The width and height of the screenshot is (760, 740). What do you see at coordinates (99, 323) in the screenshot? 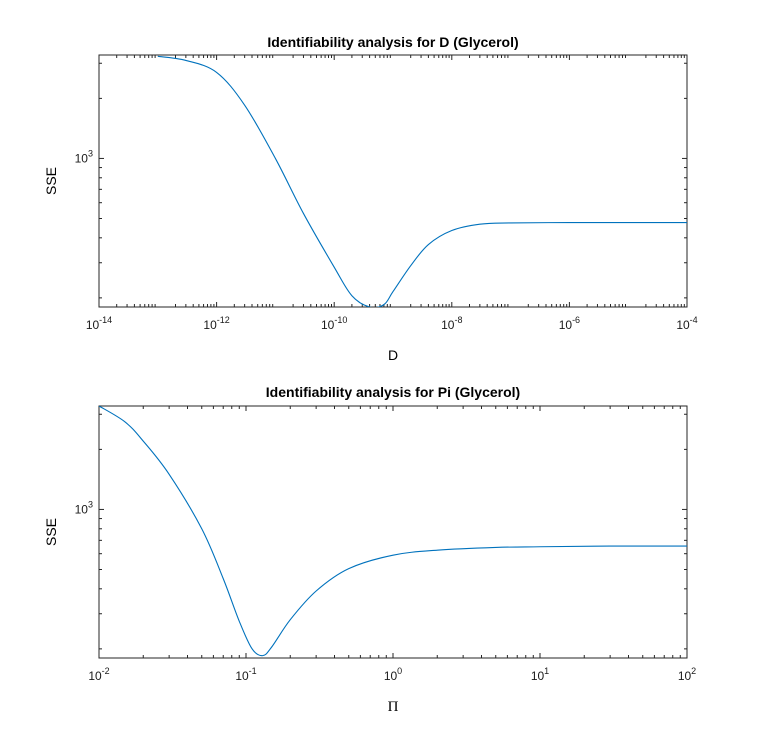
I see `x-tick-label: 10⁻¹⁴` at bounding box center [99, 323].